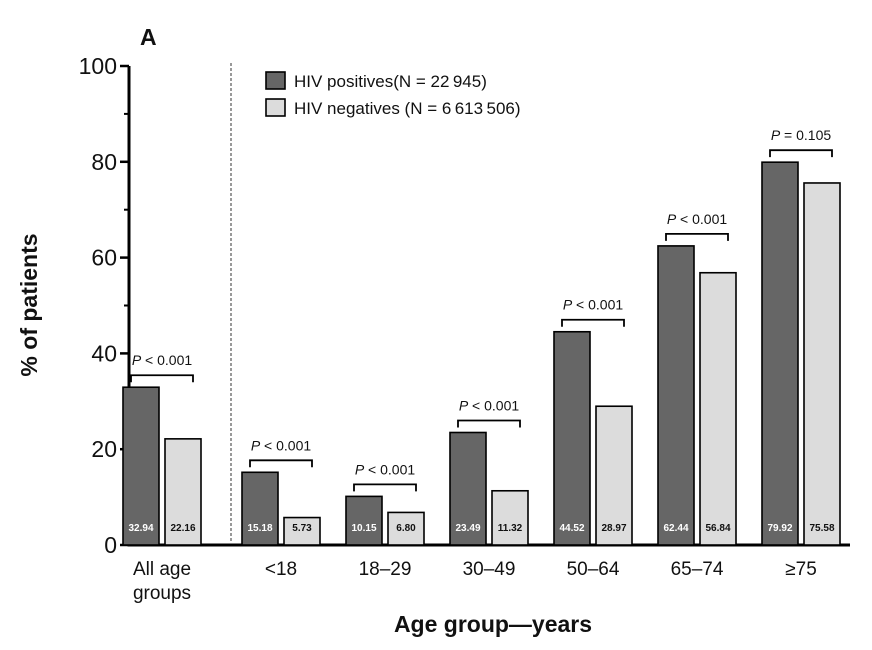 Image resolution: width=872 pixels, height=650 pixels. What do you see at coordinates (29, 304) in the screenshot?
I see `y-axis-title: % of patients` at bounding box center [29, 304].